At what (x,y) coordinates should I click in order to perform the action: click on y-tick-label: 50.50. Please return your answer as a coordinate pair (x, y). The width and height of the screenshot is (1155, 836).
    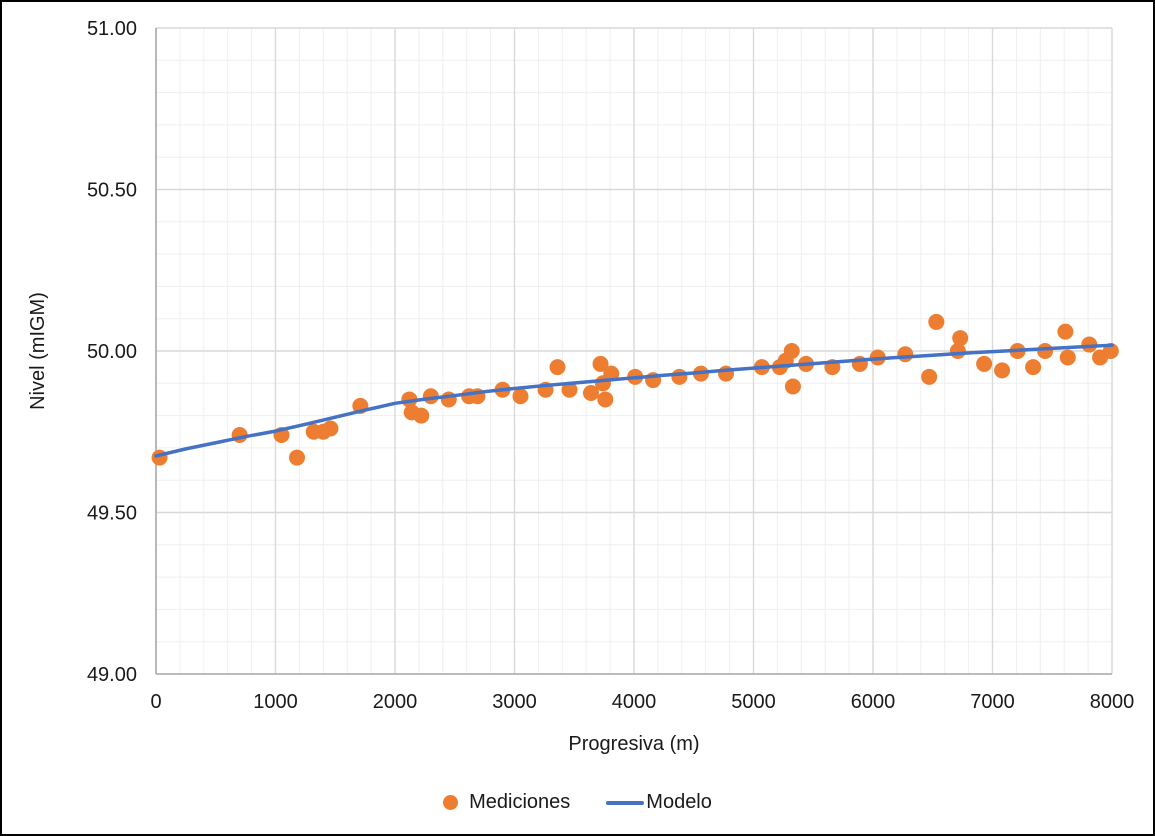
    Looking at the image, I should click on (112, 191).